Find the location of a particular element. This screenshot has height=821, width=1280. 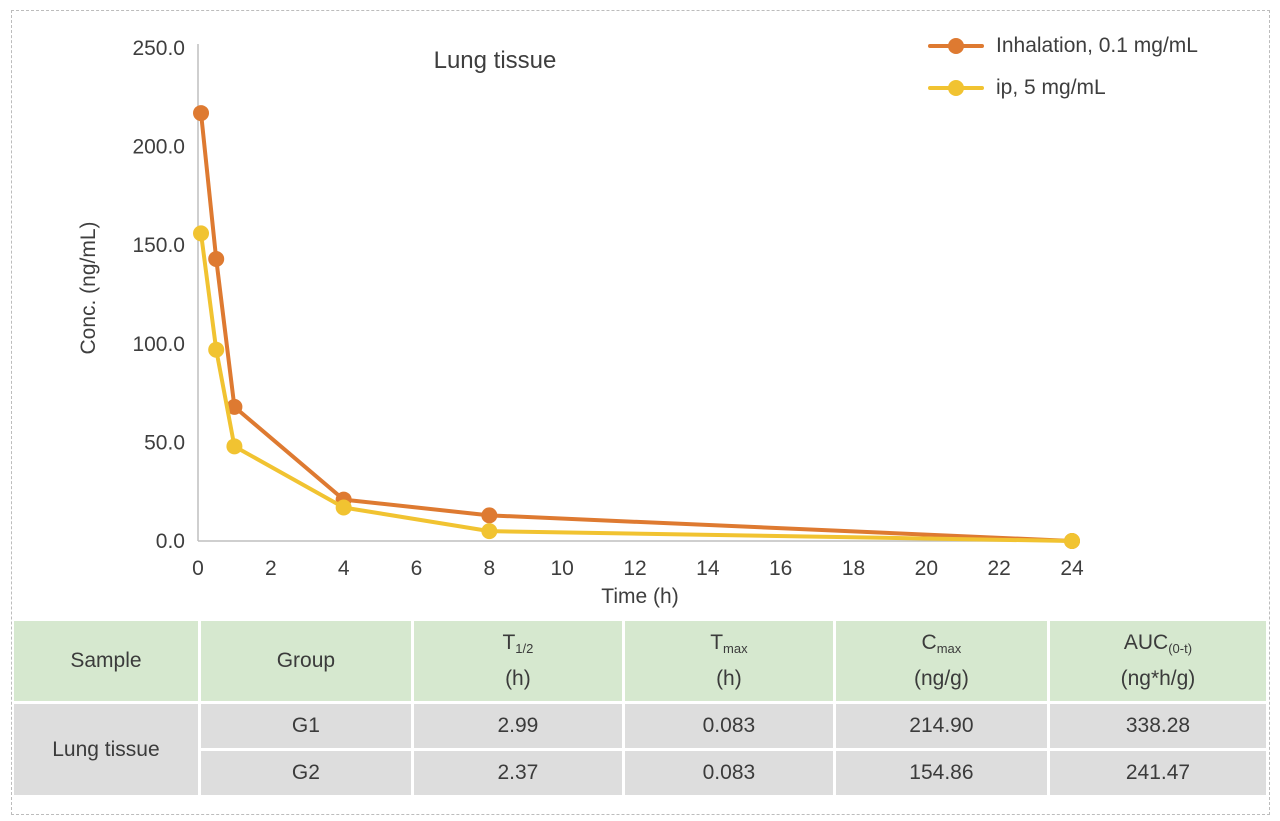

g2-c-max-cell: 154.86 is located at coordinates (941, 773).